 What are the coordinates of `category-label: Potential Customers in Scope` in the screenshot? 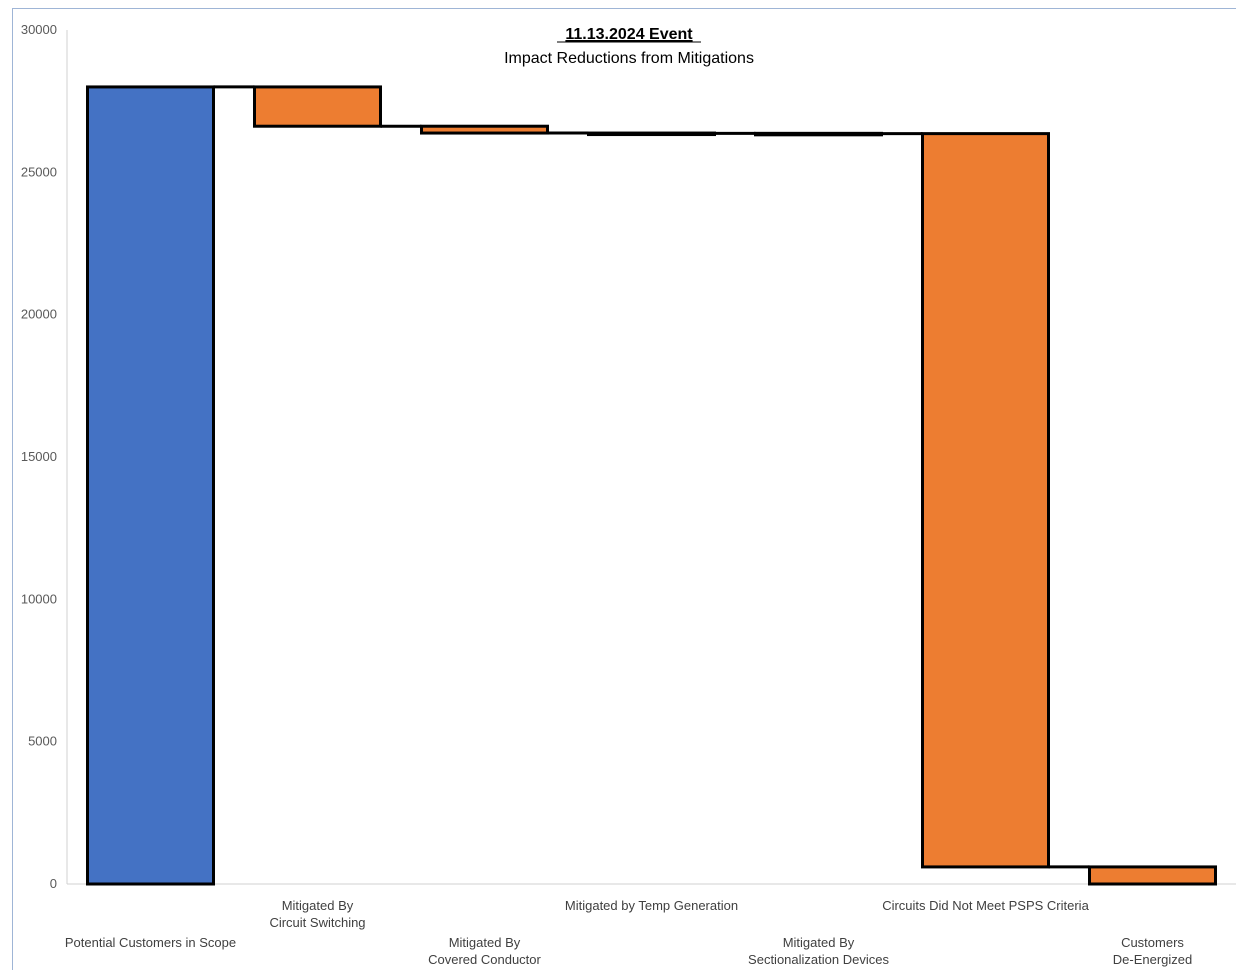 It's located at (150, 942).